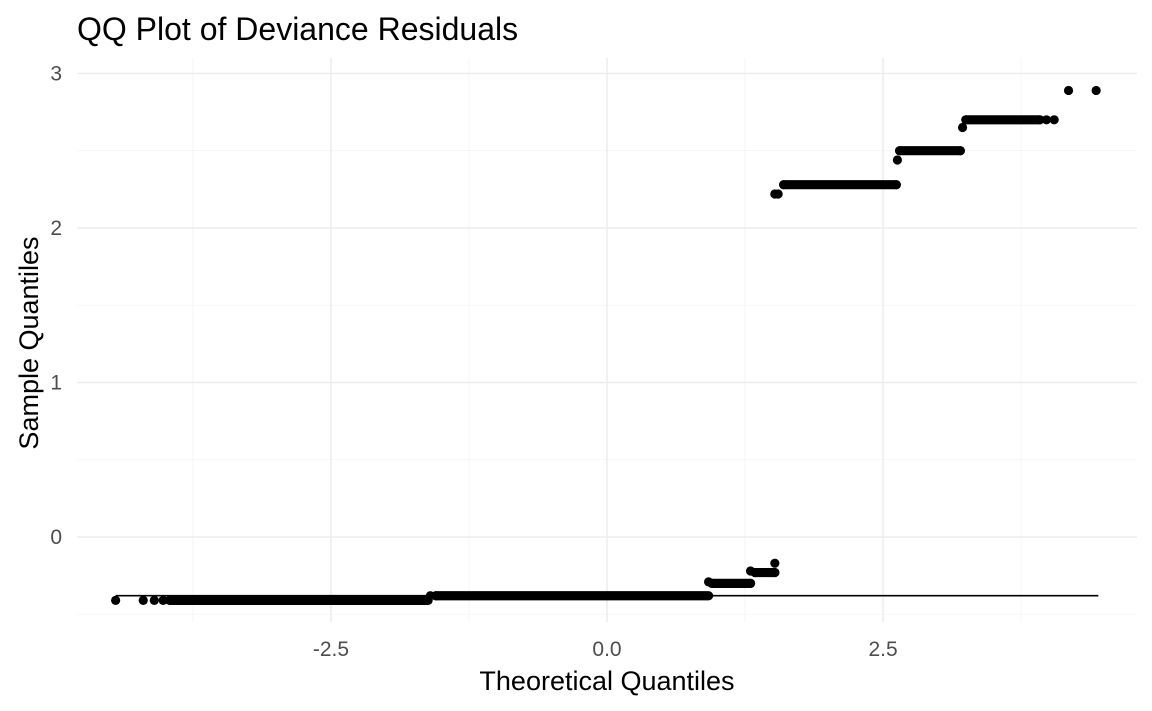  What do you see at coordinates (56, 228) in the screenshot?
I see `y-tick-label: 2` at bounding box center [56, 228].